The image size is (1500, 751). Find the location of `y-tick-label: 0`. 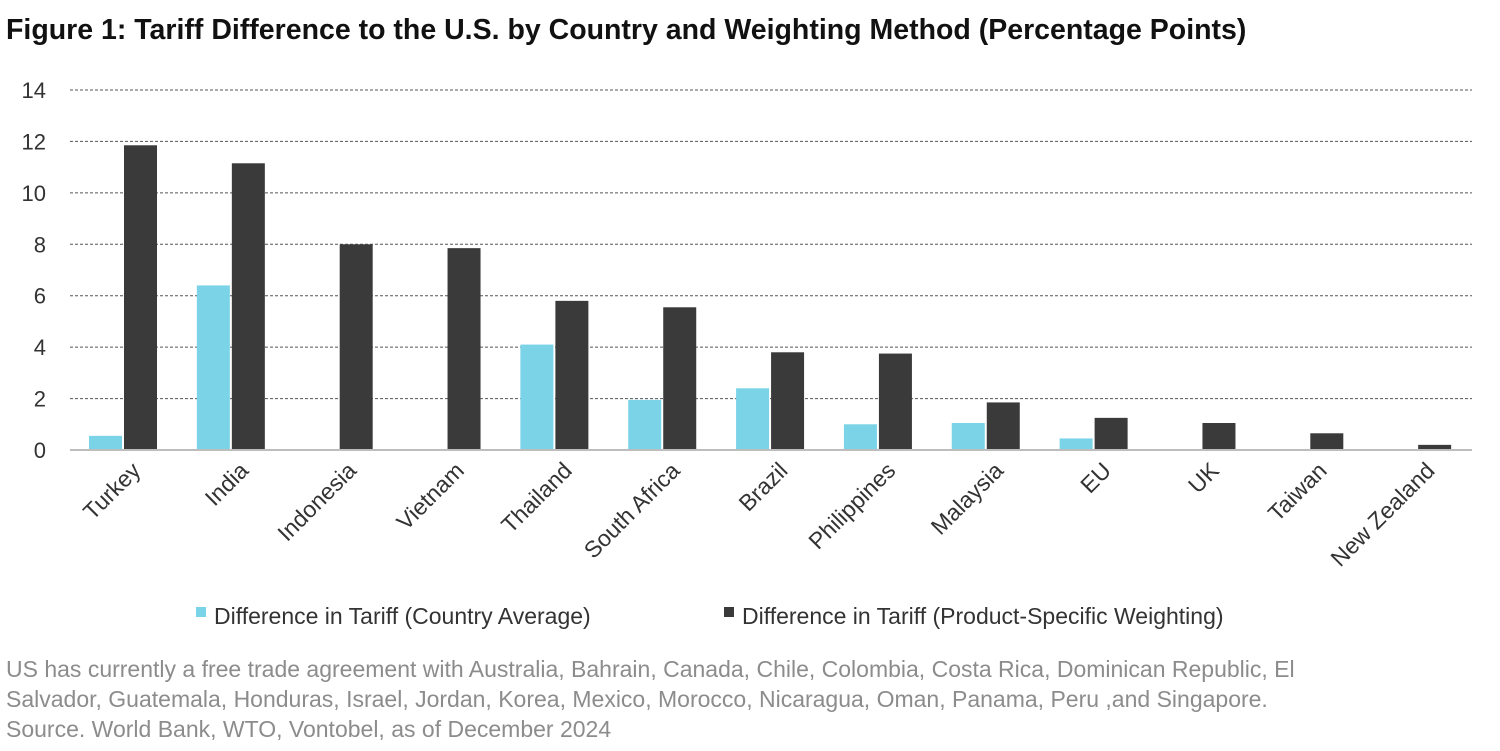

y-tick-label: 0 is located at coordinates (40, 450).